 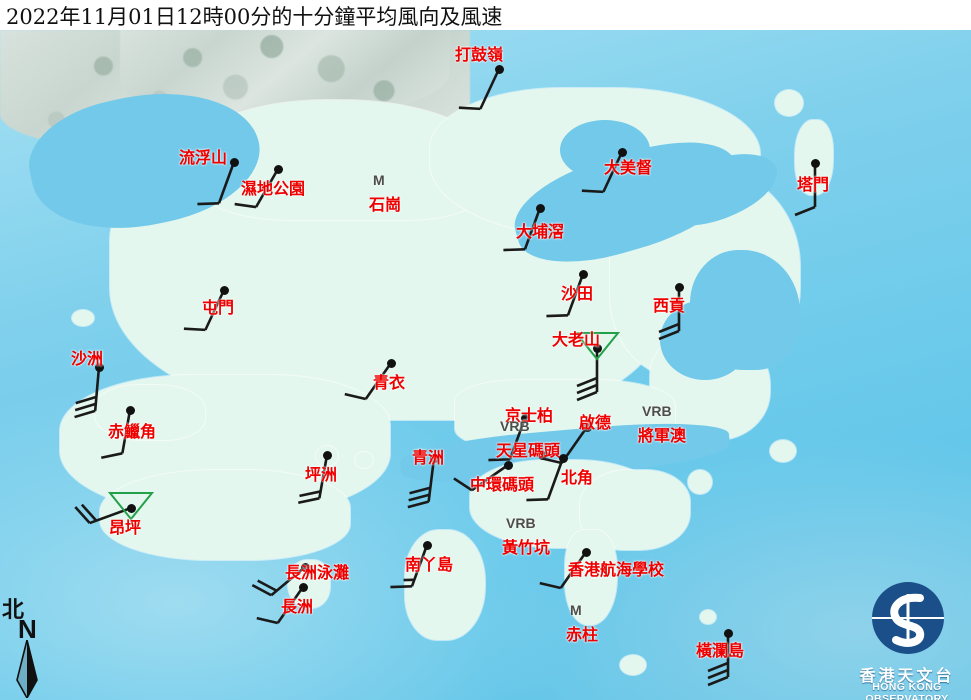 I want to click on station-label-tuen-mun: 屯門, so click(x=218, y=307).